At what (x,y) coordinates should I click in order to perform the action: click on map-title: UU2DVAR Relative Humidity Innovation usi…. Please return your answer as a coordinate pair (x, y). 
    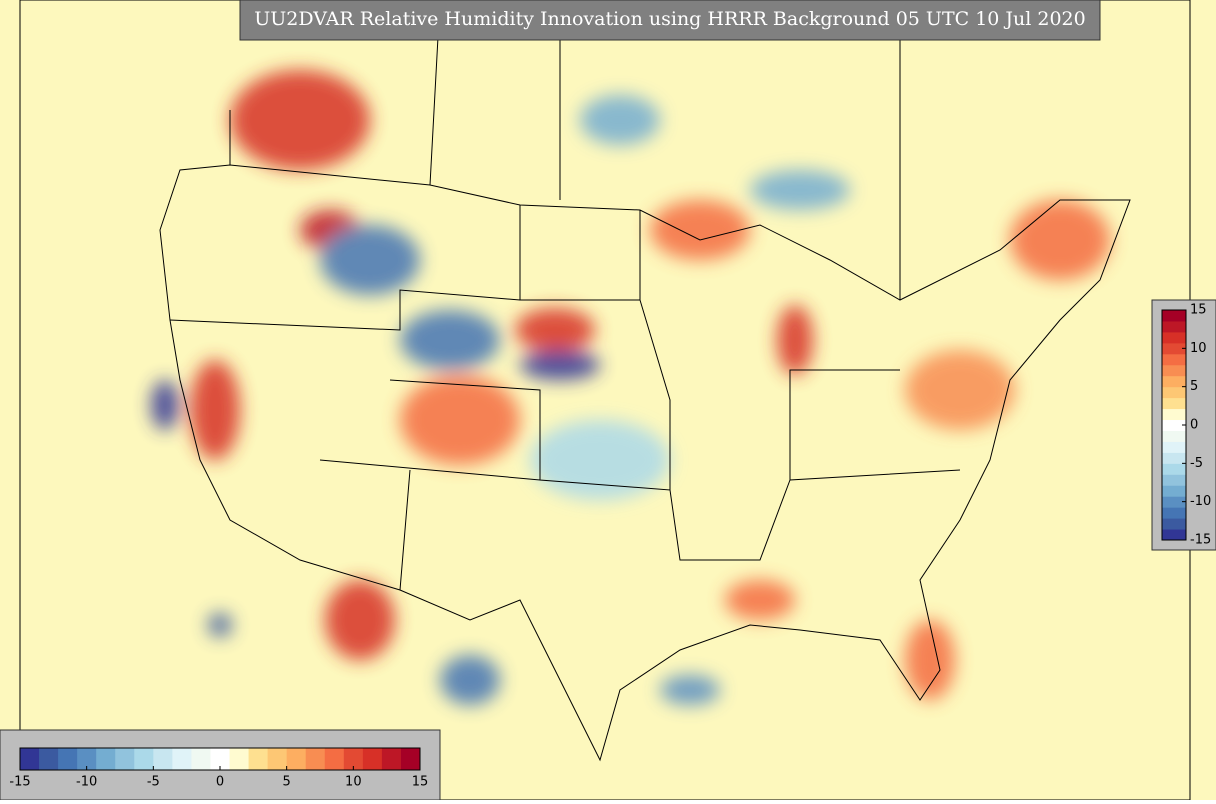
    Looking at the image, I should click on (670, 19).